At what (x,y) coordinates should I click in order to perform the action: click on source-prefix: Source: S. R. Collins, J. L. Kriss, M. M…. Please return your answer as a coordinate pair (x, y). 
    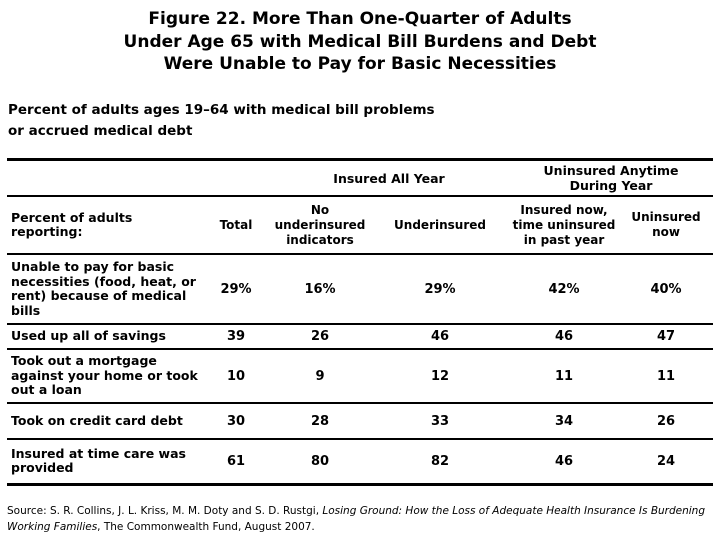
    Looking at the image, I should click on (165, 511).